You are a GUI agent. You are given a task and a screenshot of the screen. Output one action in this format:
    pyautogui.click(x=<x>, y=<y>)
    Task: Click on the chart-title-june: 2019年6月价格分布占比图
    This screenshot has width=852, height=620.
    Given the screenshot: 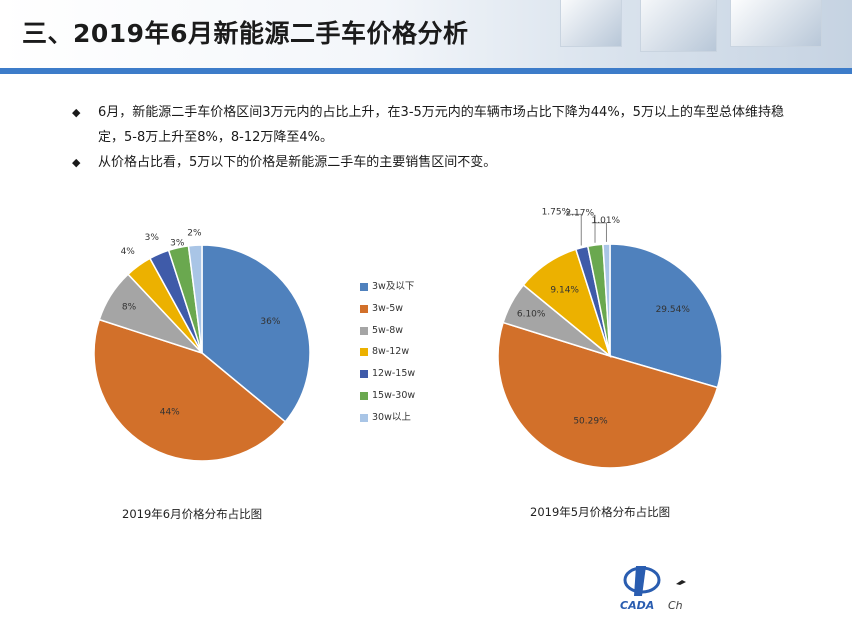 What is the action you would take?
    pyautogui.click(x=192, y=514)
    